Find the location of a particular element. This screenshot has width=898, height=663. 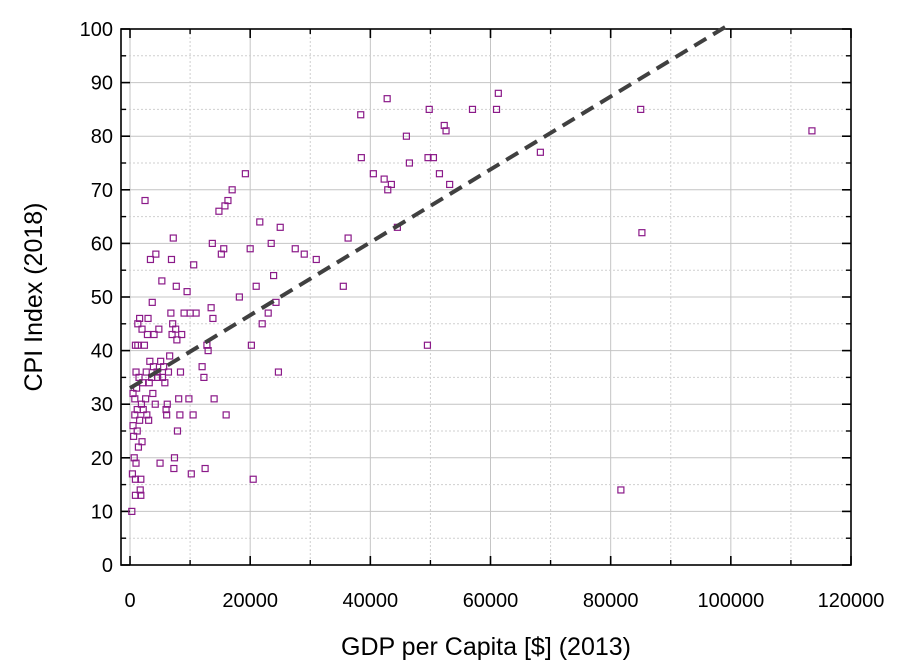

x-tick-label: 40000 is located at coordinates (371, 601).